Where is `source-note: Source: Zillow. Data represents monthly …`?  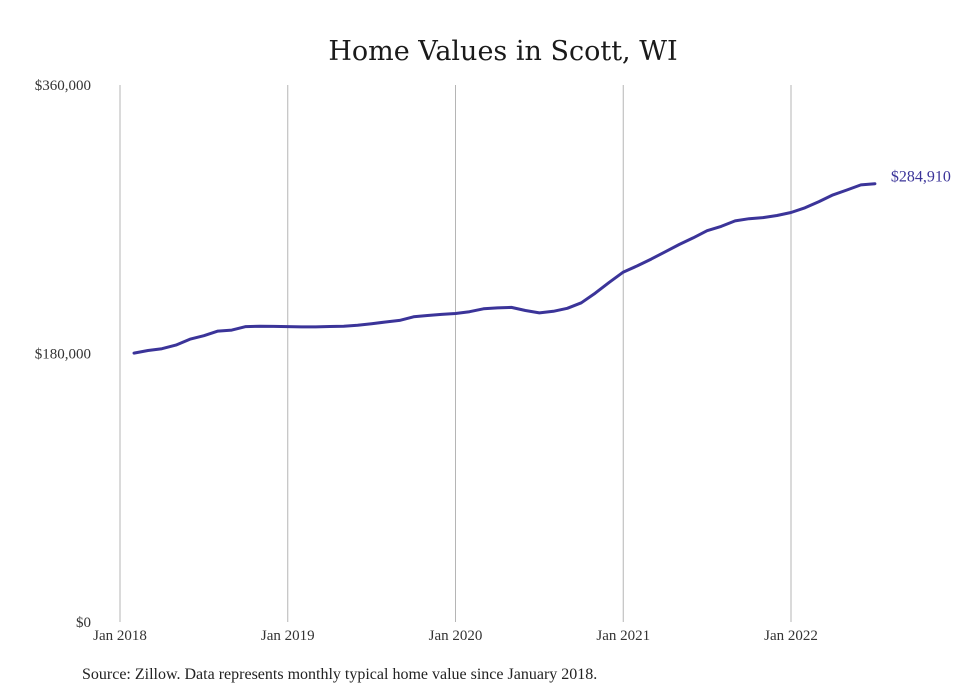
source-note: Source: Zillow. Data represents monthly … is located at coordinates (340, 674).